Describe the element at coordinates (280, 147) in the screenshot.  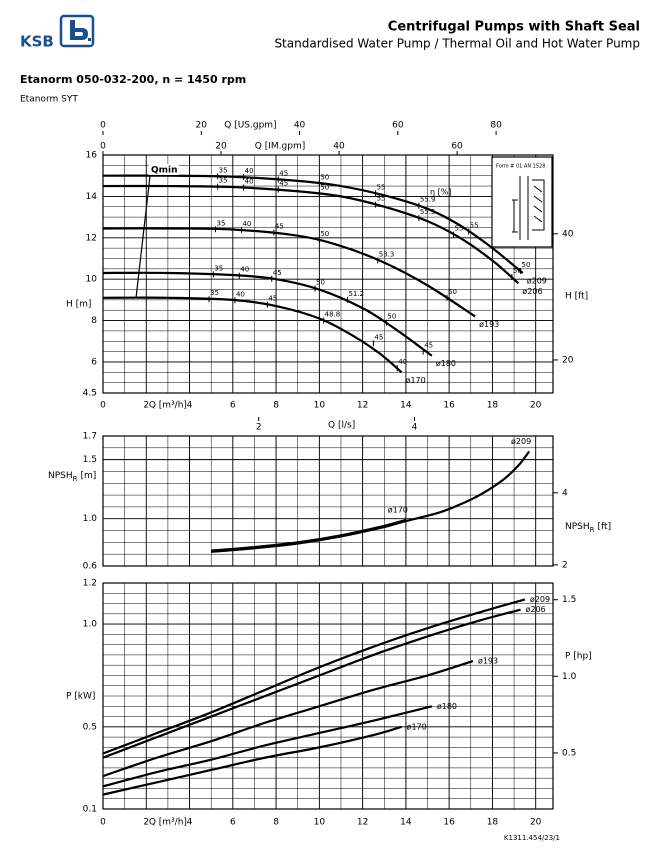
I see `top-axis-label: Q [IM.gpm]` at that location.